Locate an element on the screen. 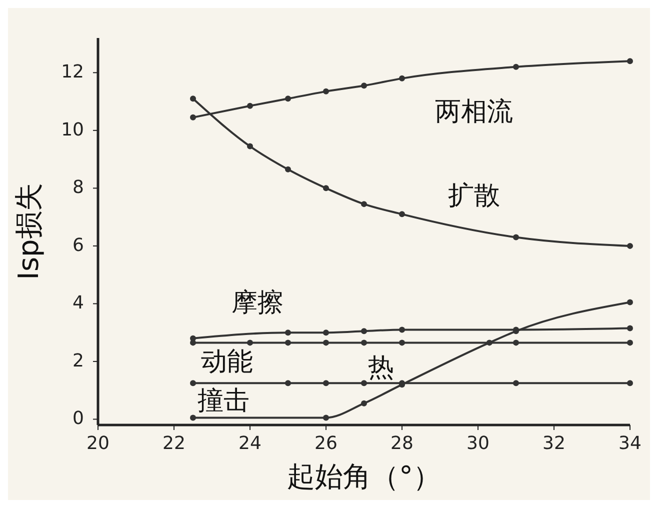  x-tick-label: 34 is located at coordinates (630, 443).